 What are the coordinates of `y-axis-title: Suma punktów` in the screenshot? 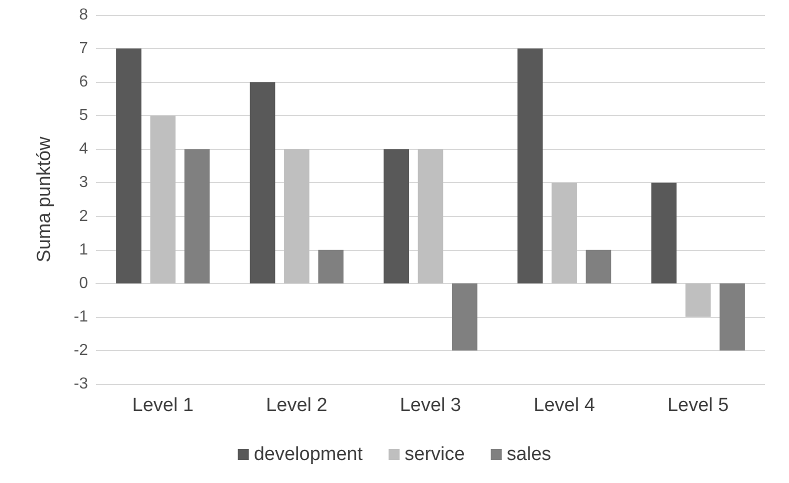 It's located at (44, 199).